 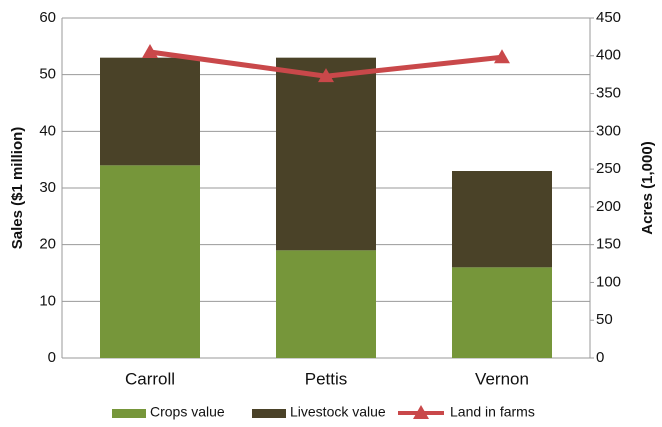 I want to click on x-tick-label: Carroll, so click(x=150, y=378).